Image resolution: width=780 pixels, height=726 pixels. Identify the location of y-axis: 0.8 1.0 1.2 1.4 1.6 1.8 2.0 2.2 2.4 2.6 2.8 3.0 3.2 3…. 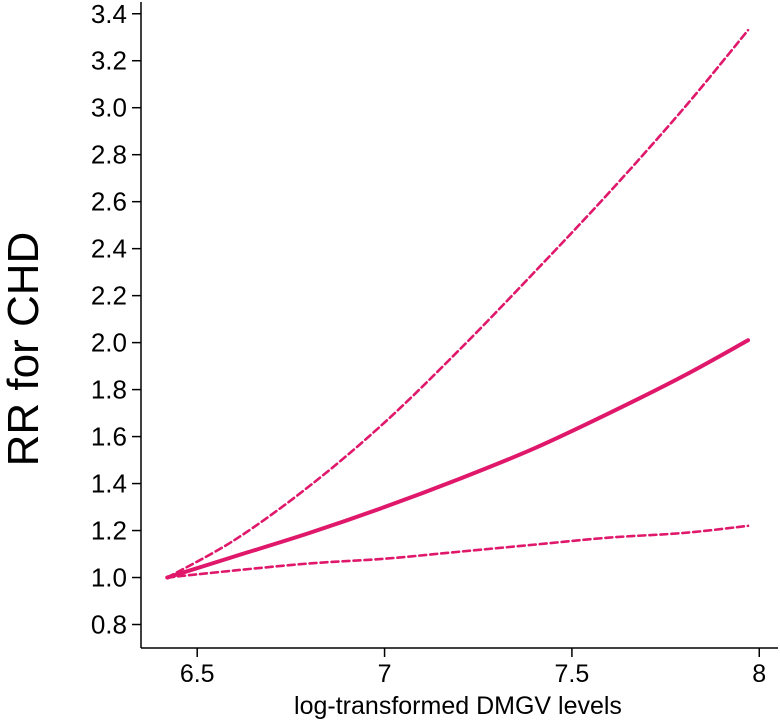
(116, 324).